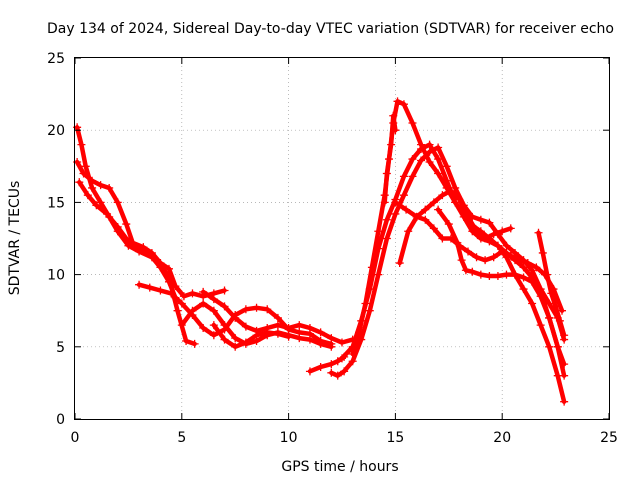  What do you see at coordinates (181, 438) in the screenshot?
I see `x-tick-label: 5` at bounding box center [181, 438].